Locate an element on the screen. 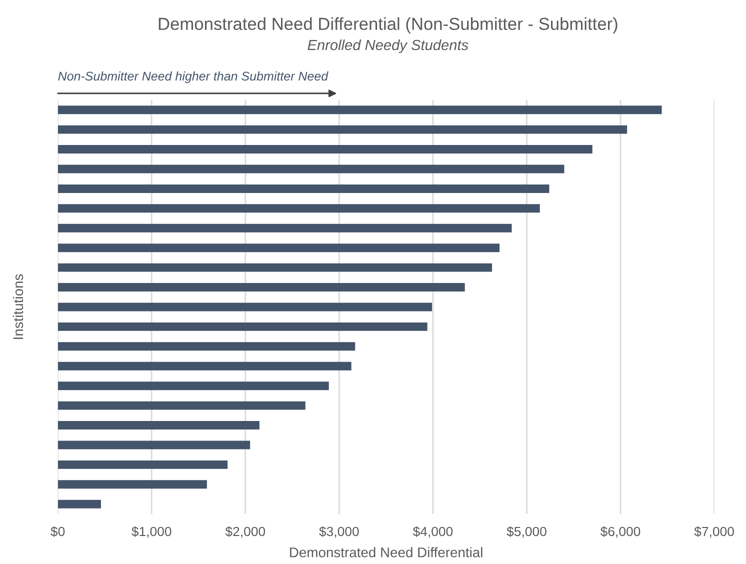  x-tick-label: $1,000 is located at coordinates (152, 532).